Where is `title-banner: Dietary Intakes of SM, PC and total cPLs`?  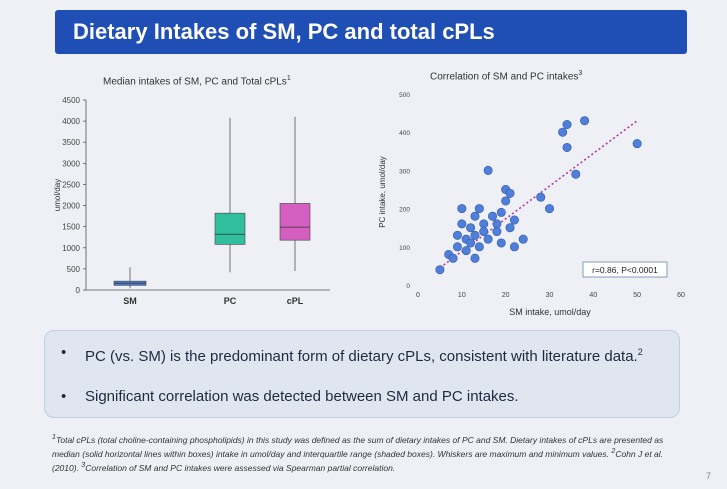
title-banner: Dietary Intakes of SM, PC and total cPLs is located at coordinates (371, 32).